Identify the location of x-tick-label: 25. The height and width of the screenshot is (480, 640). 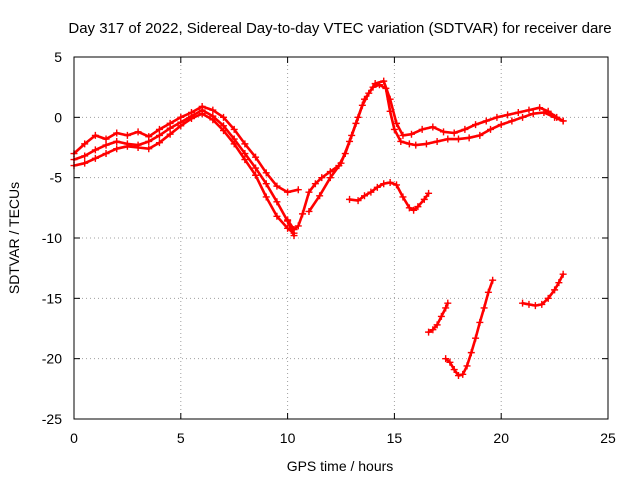
(608, 438).